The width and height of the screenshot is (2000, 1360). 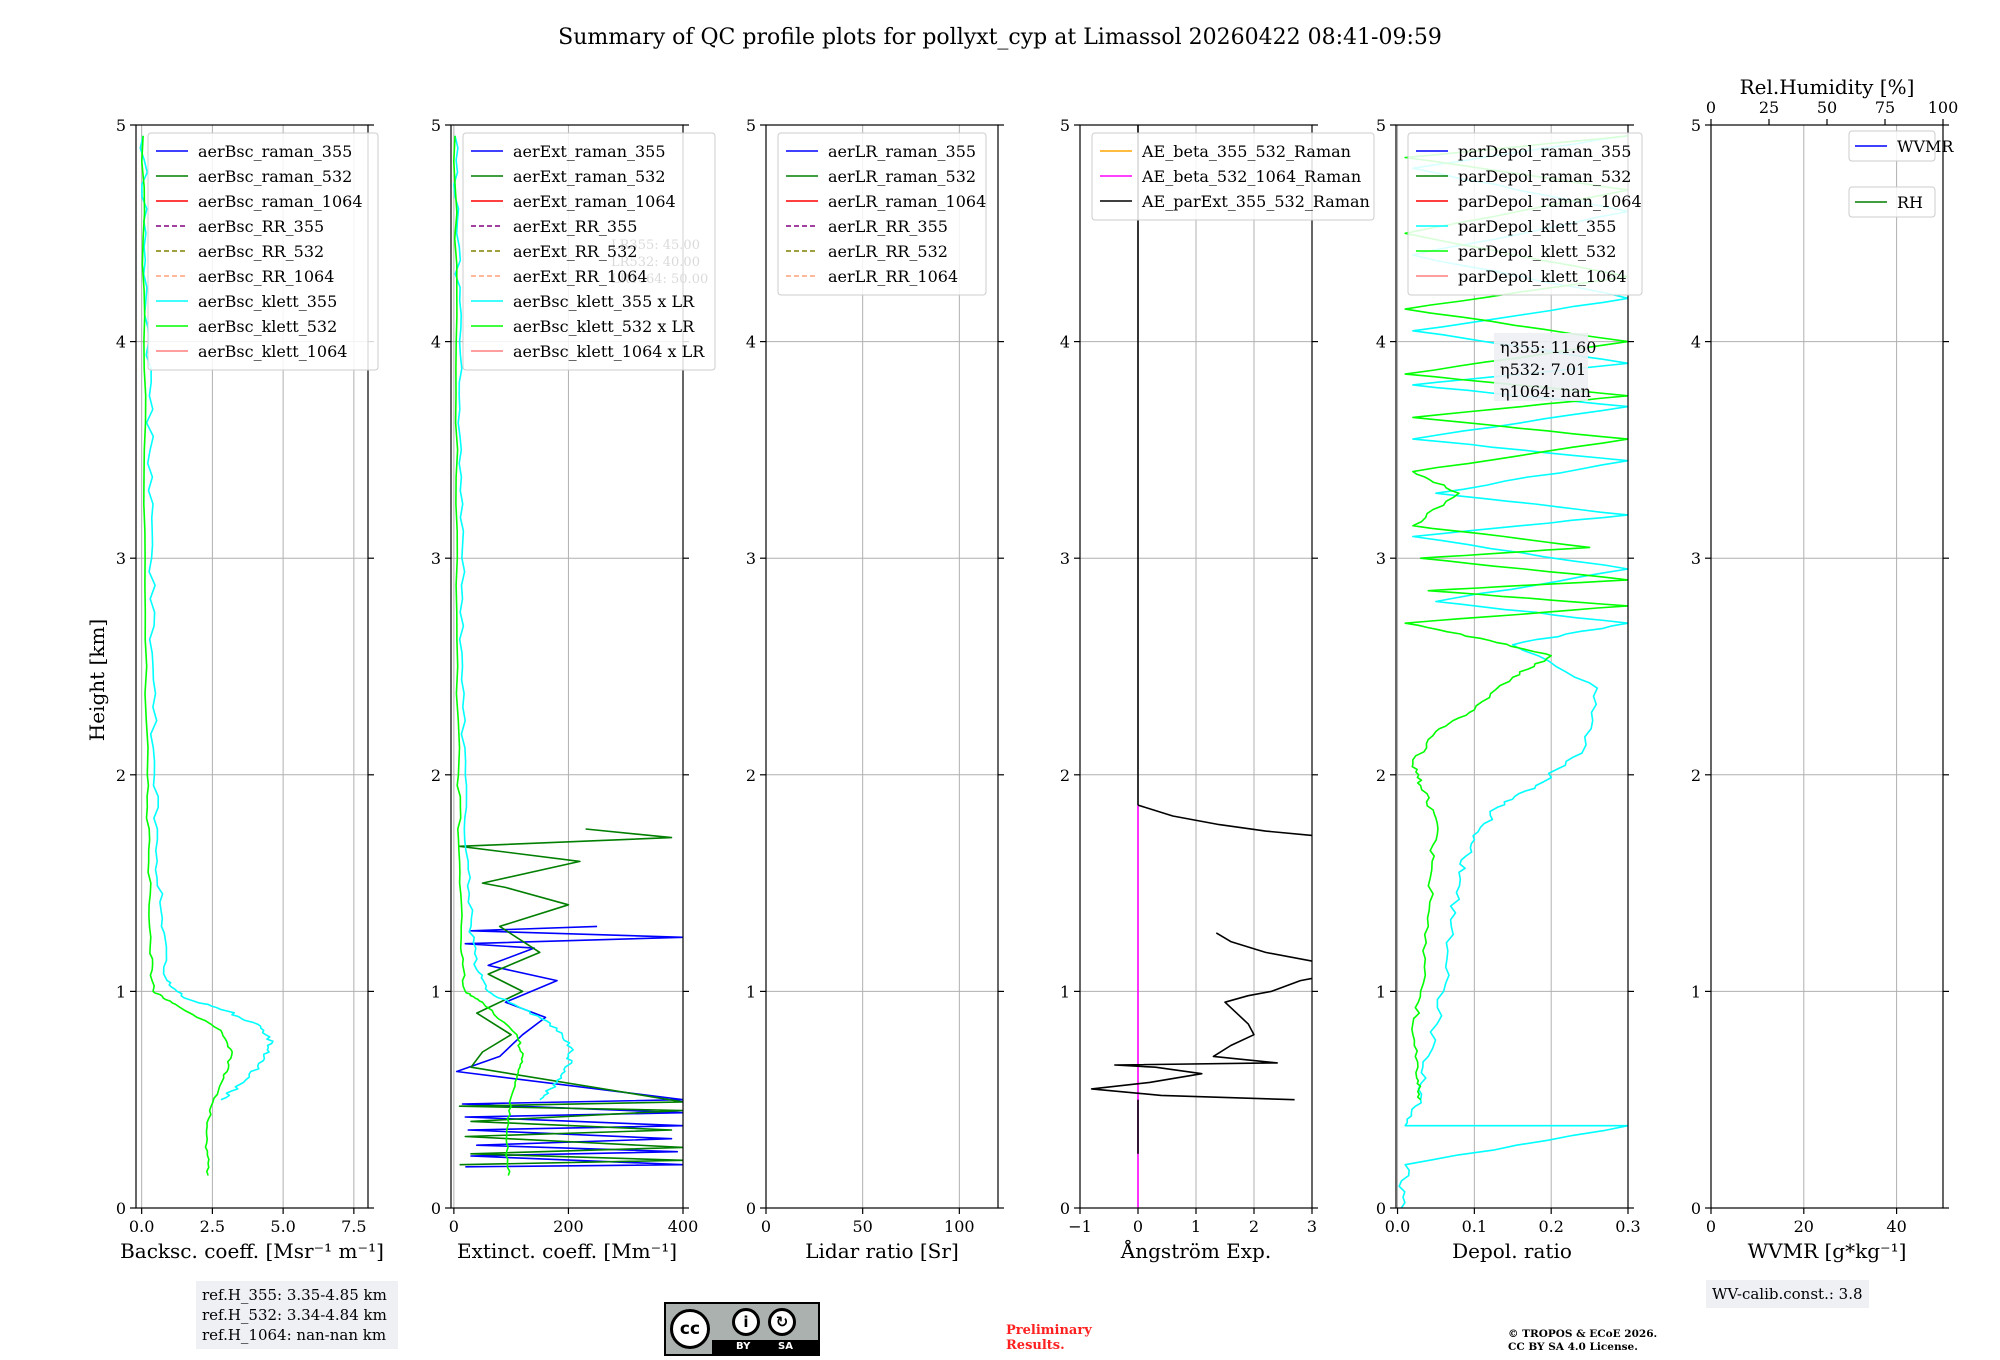 I want to click on legend-label: aerBsc_klett_1064, so click(x=272, y=351).